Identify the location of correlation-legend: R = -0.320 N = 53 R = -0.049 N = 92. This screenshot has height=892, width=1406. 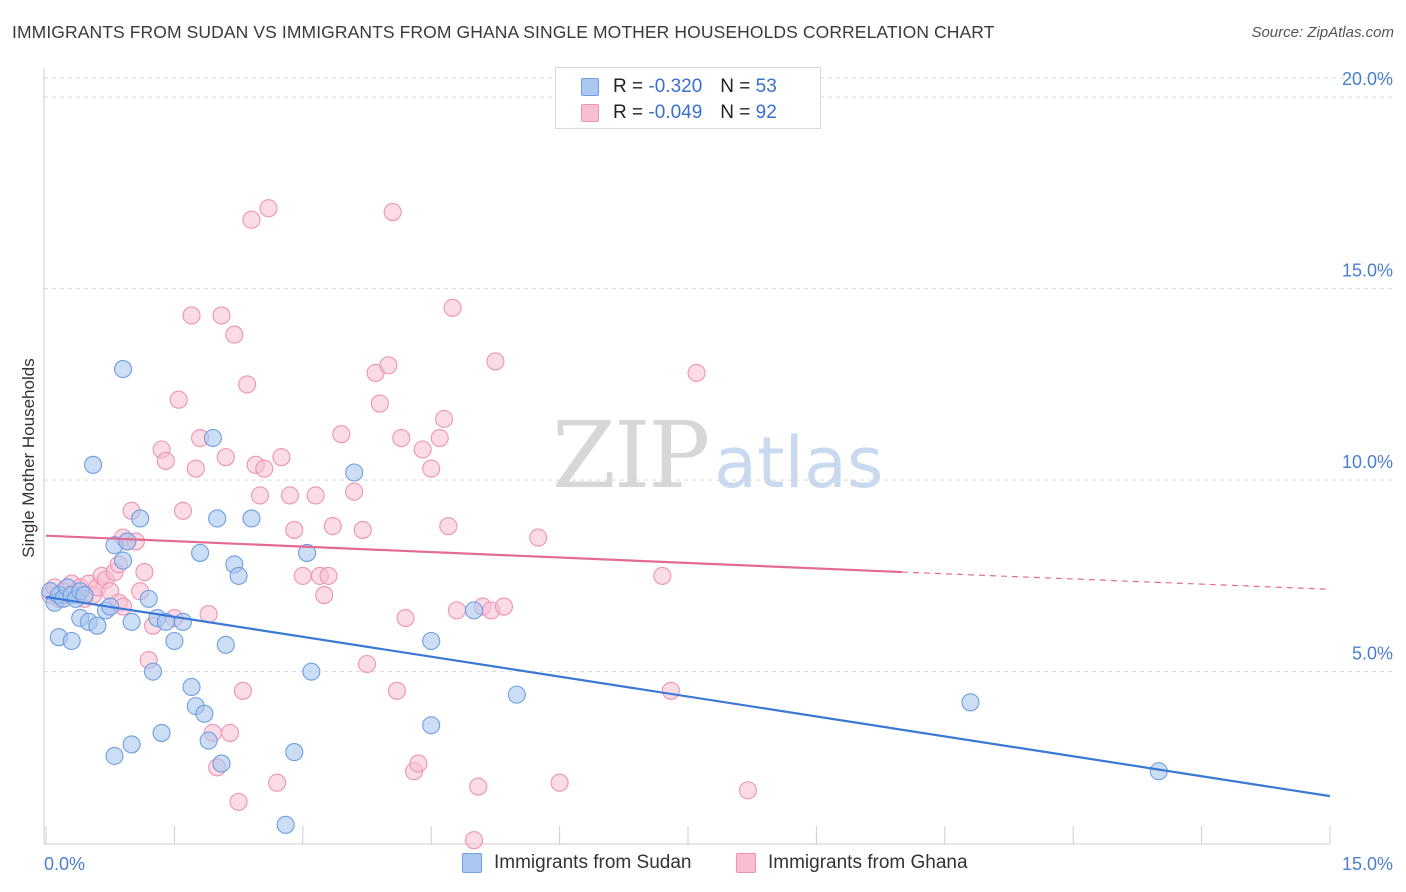
(688, 98).